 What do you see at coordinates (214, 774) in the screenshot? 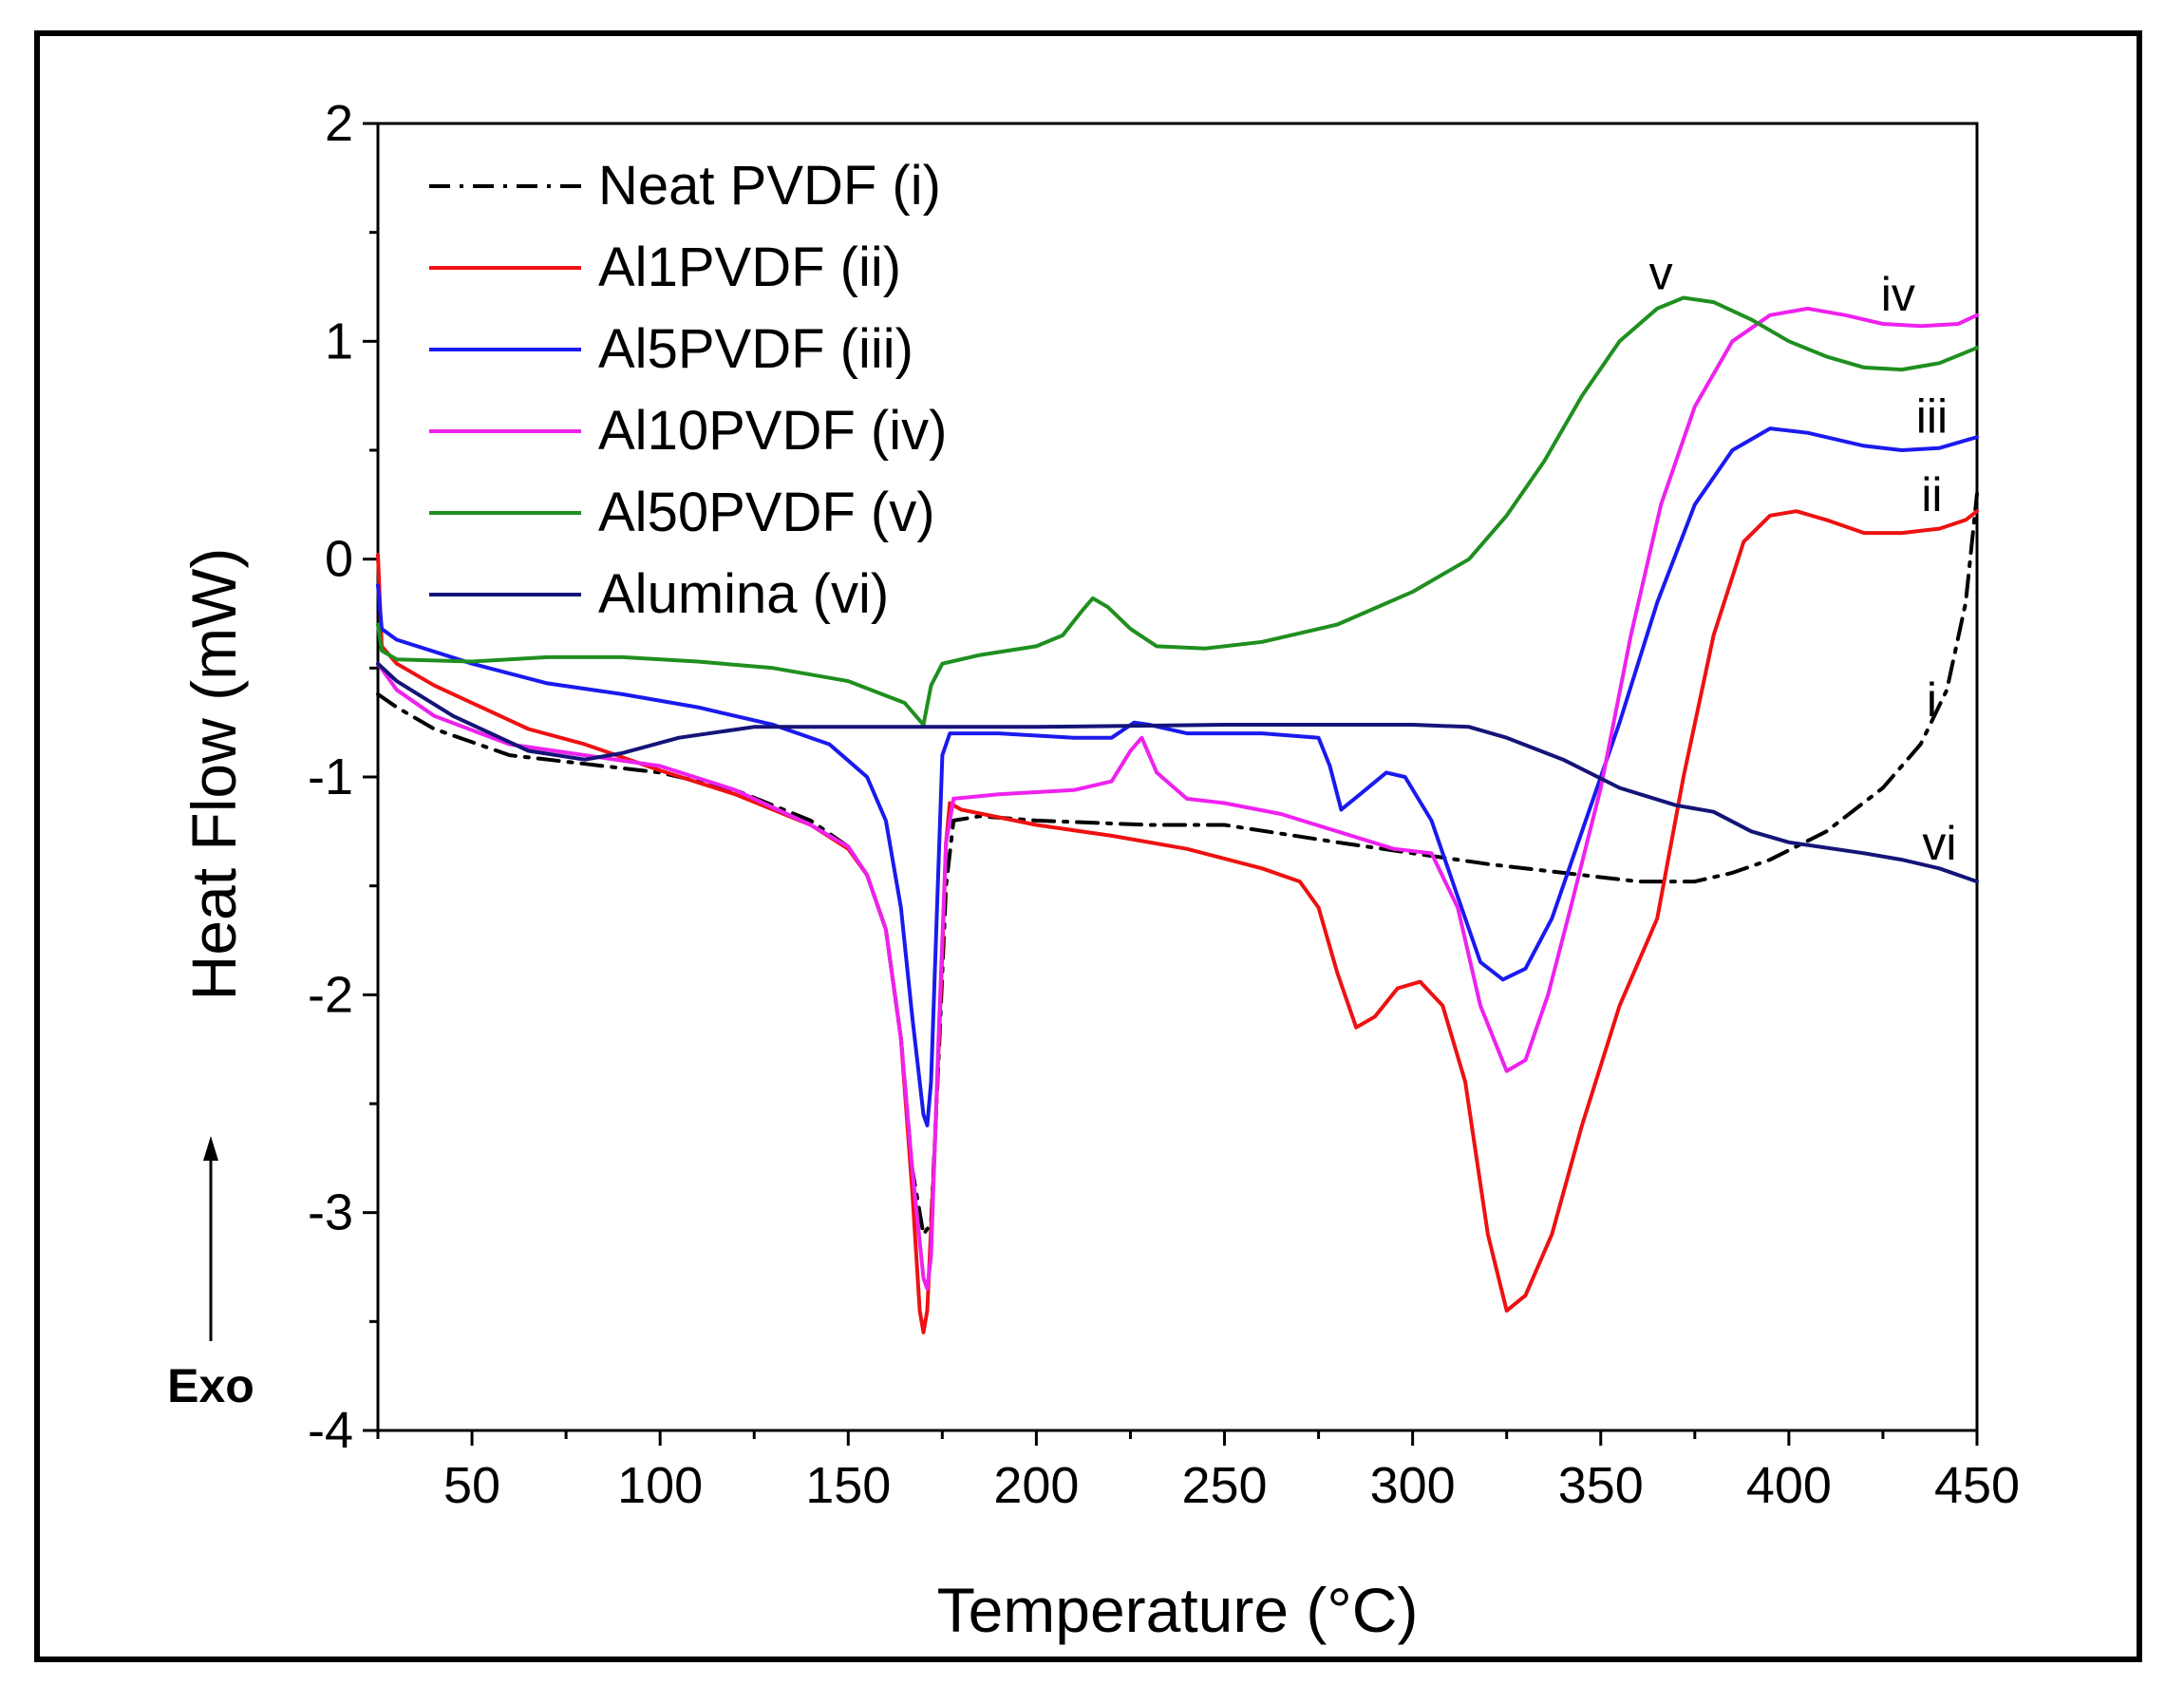
I see `y-axis-label: Heat Flow (mW)` at bounding box center [214, 774].